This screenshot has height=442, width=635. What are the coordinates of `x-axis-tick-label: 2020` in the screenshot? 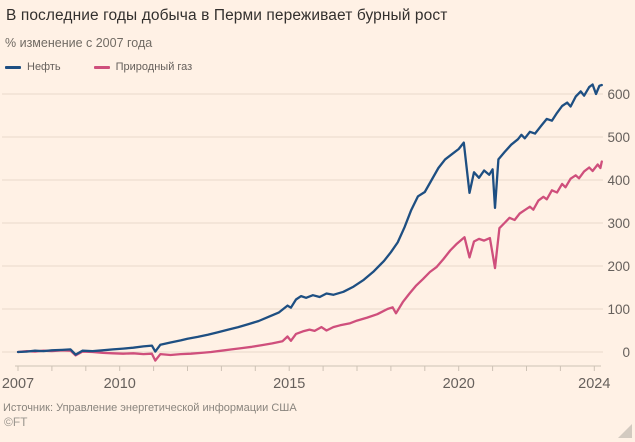 It's located at (459, 384).